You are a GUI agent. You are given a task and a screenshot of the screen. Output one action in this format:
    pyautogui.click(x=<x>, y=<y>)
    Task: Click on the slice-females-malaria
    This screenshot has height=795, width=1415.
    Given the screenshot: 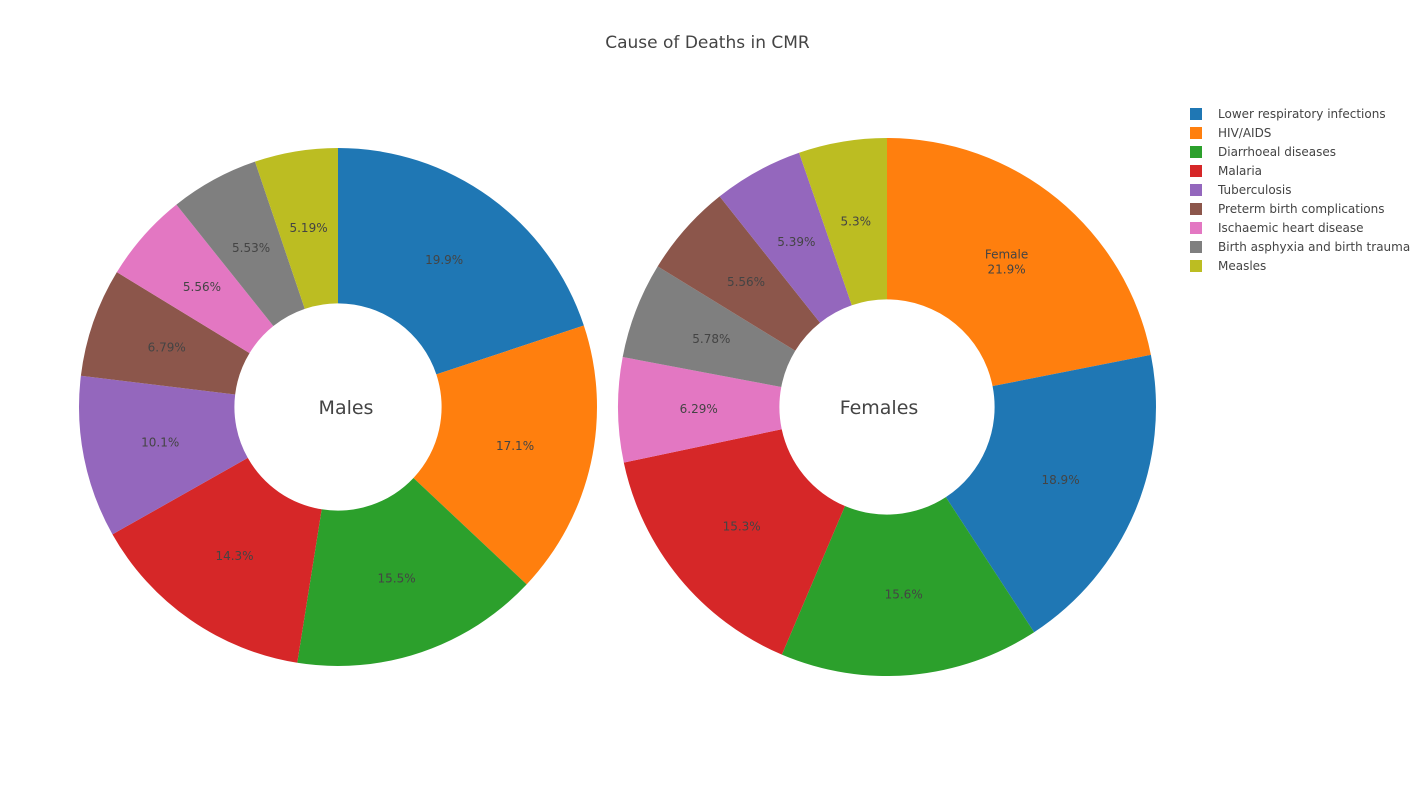 What is the action you would take?
    pyautogui.click(x=734, y=542)
    